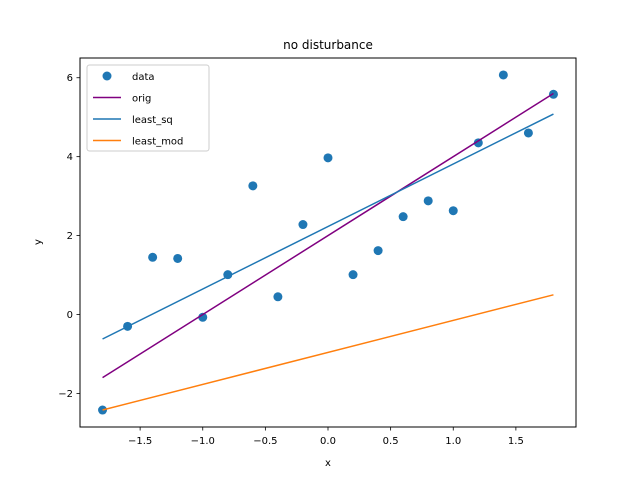 This screenshot has width=640, height=480. What do you see at coordinates (203, 441) in the screenshot?
I see `x-tick-label: −1.0` at bounding box center [203, 441].